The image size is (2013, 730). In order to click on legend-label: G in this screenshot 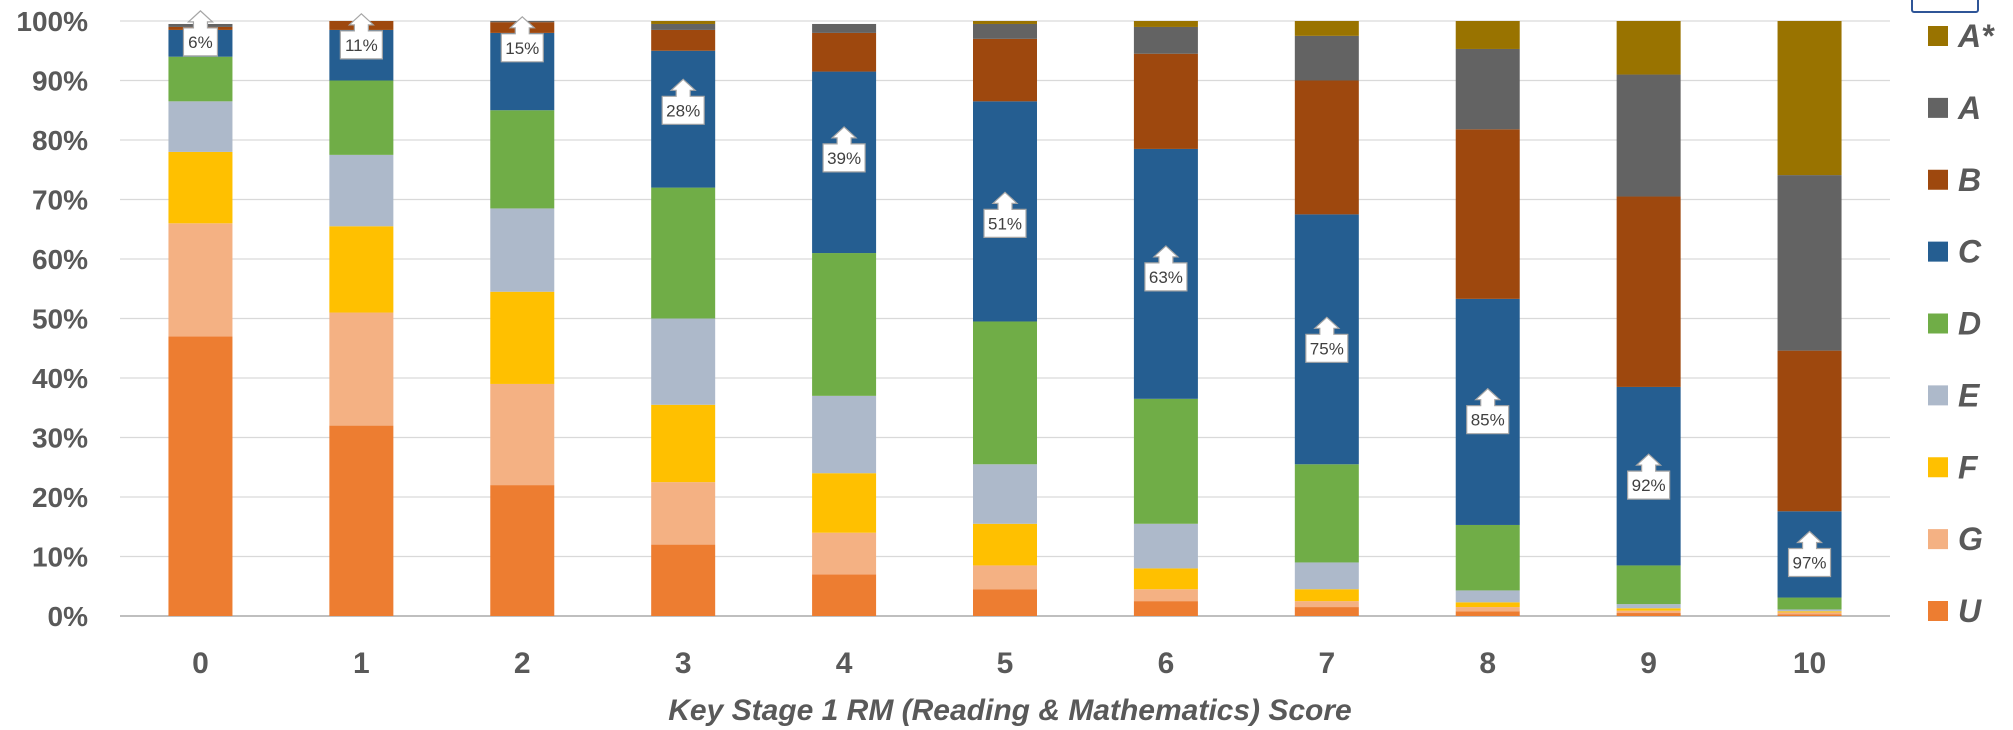, I will do `click(1970, 539)`.